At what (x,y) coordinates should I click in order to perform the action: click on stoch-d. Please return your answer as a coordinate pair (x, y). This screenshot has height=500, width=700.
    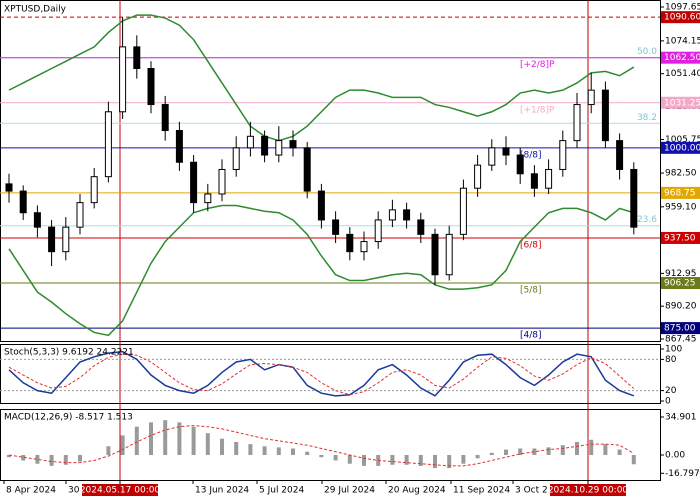
    Looking at the image, I should click on (321, 374).